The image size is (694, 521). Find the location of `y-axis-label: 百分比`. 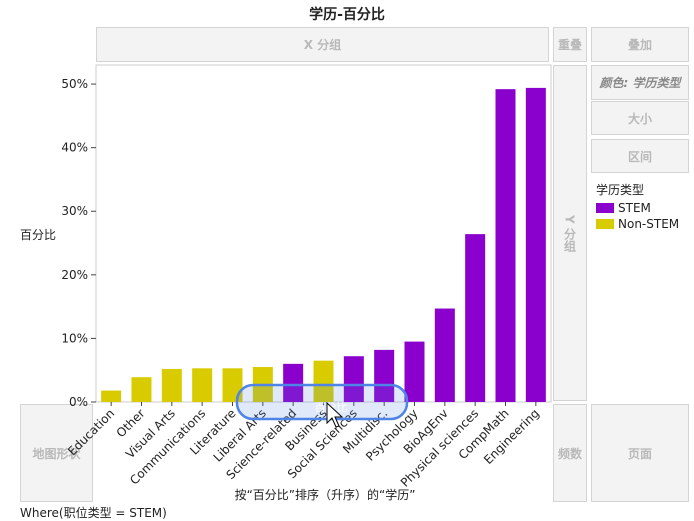

y-axis-label: 百分比 is located at coordinates (38, 235).